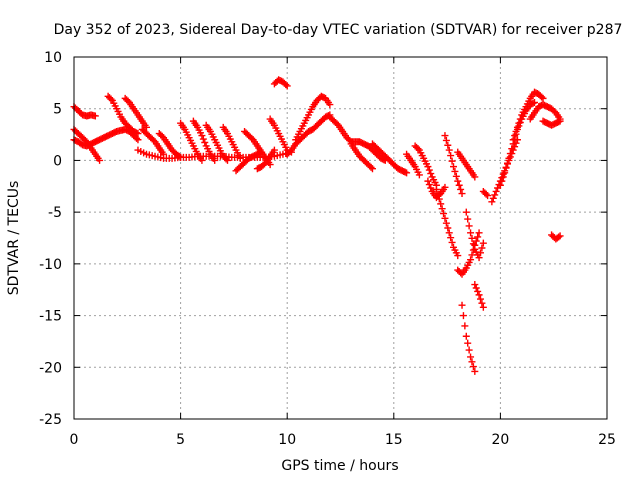  I want to click on x-tick-label: 25, so click(607, 440).